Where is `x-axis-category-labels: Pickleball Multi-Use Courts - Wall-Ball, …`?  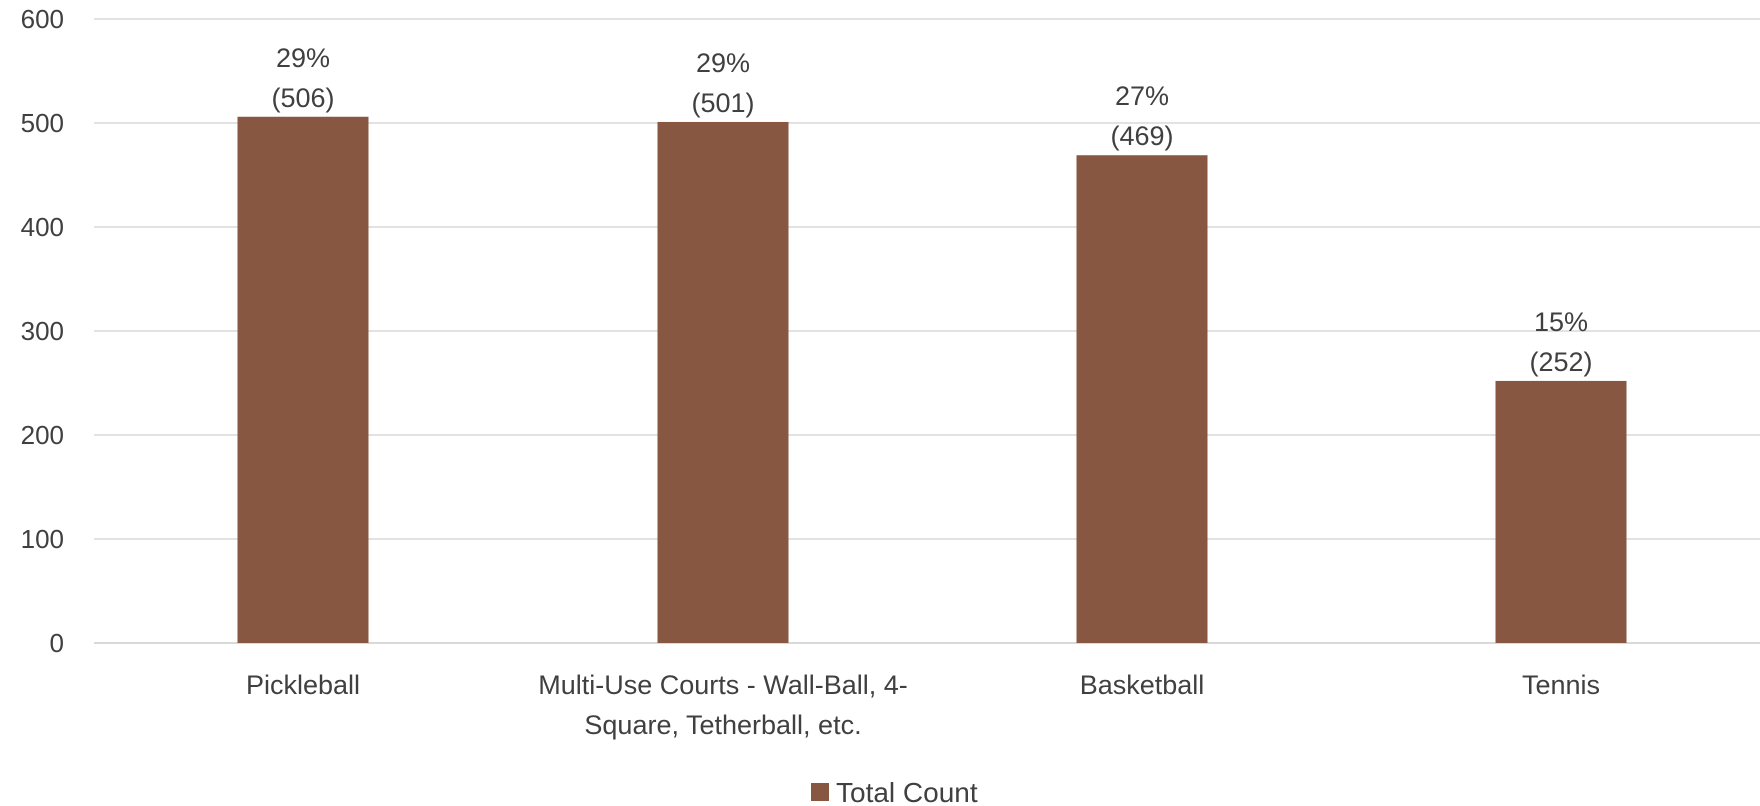
x-axis-category-labels: Pickleball Multi-Use Courts - Wall-Ball, … is located at coordinates (923, 705).